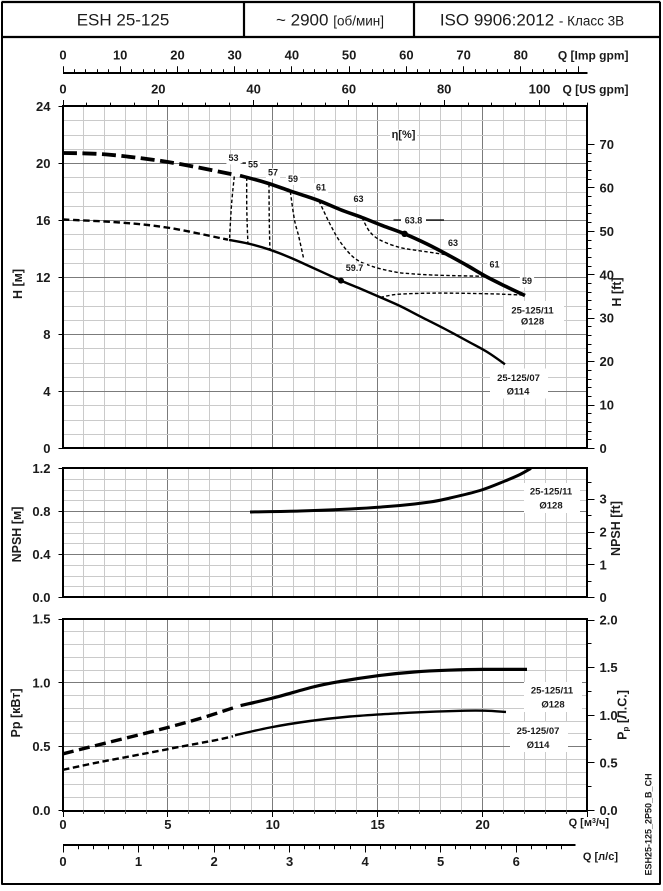 The width and height of the screenshot is (663, 891). Describe the element at coordinates (18, 284) in the screenshot. I see `svg-text: H [м]` at that location.